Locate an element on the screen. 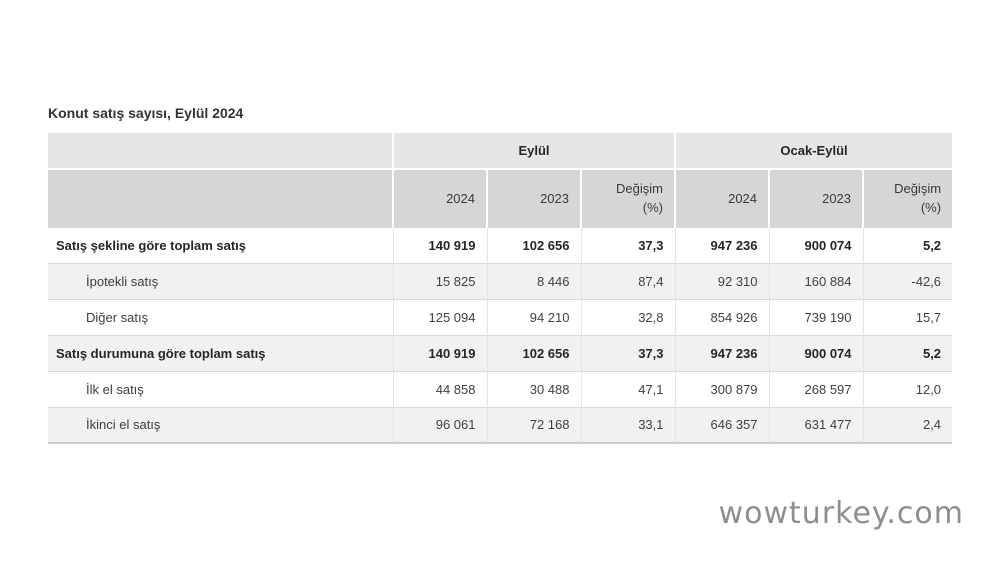 The width and height of the screenshot is (1000, 570). value-cell: 160 884 is located at coordinates (816, 280).